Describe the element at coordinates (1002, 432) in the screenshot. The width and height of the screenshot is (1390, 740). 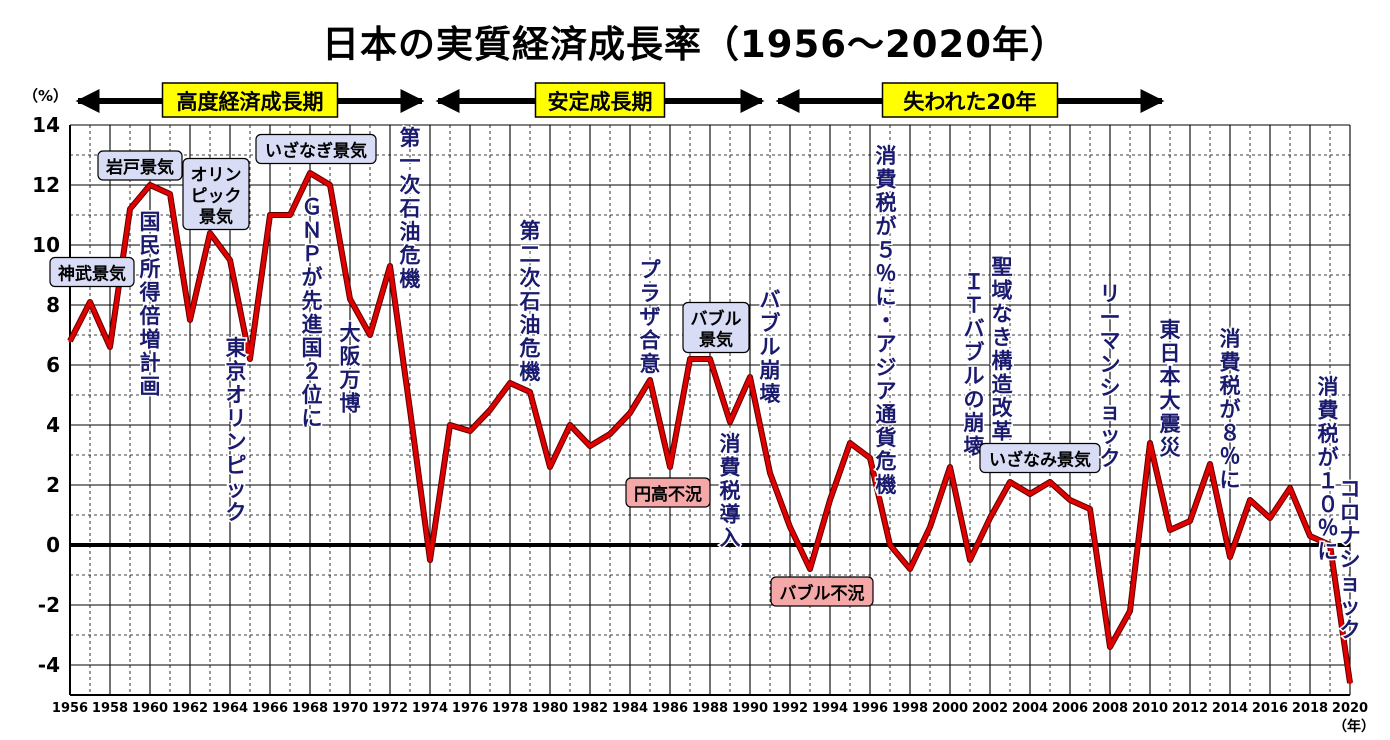
I see `event-char: 革` at that location.